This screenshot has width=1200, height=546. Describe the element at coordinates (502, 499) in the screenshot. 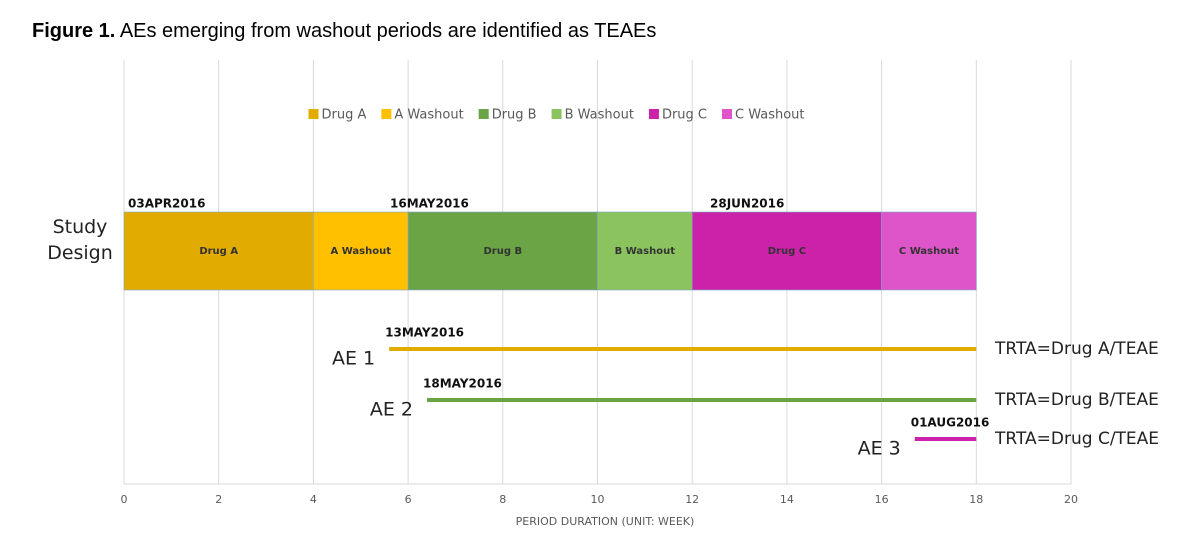

I see `x-tick-label: 8` at that location.